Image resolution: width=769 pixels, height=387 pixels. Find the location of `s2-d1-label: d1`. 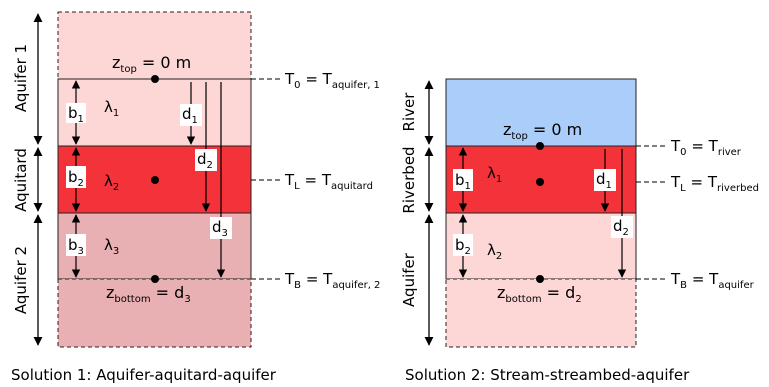

s2-d1-label: d1 is located at coordinates (604, 180).